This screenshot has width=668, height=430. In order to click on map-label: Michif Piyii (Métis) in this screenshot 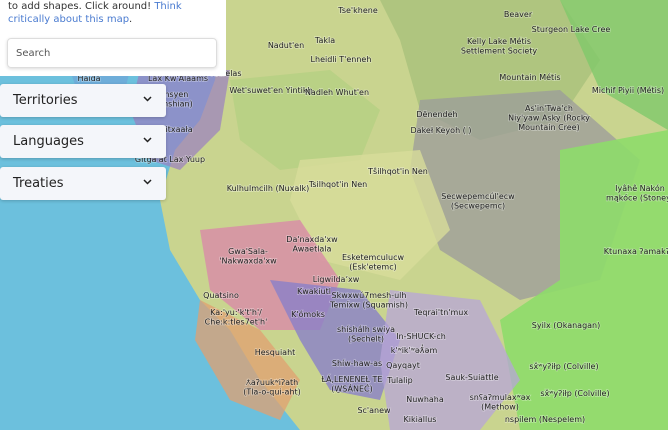, I will do `click(628, 90)`.